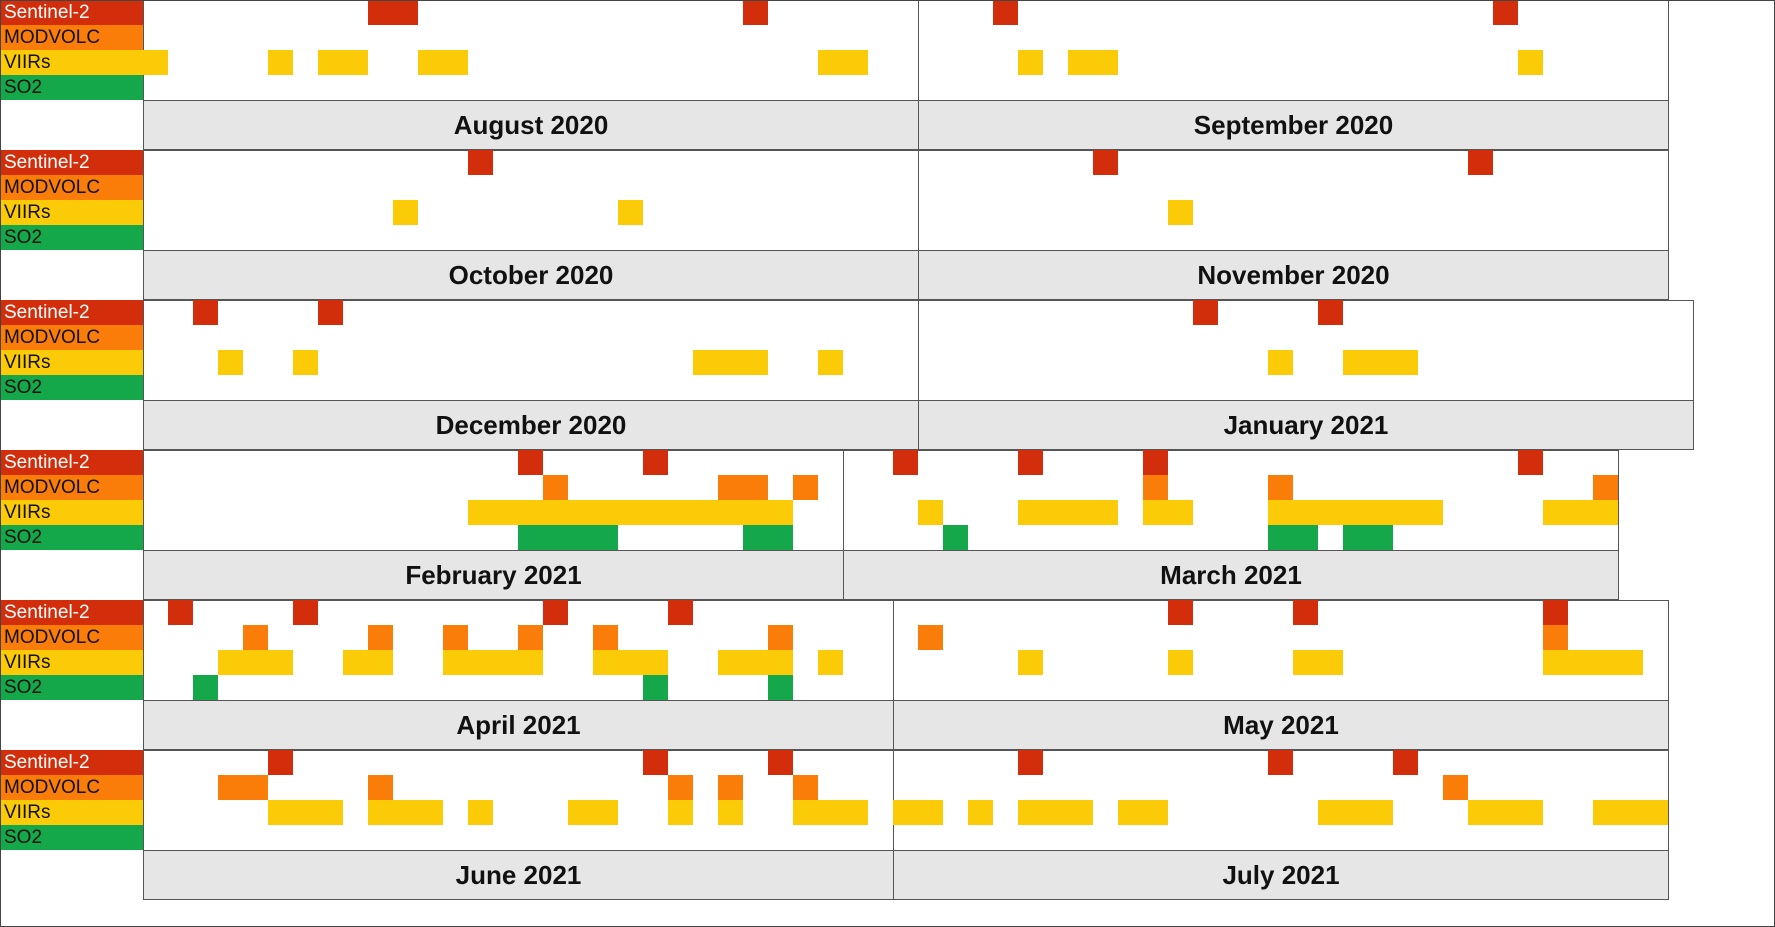  What do you see at coordinates (531, 350) in the screenshot?
I see `month-panel-december-2020` at bounding box center [531, 350].